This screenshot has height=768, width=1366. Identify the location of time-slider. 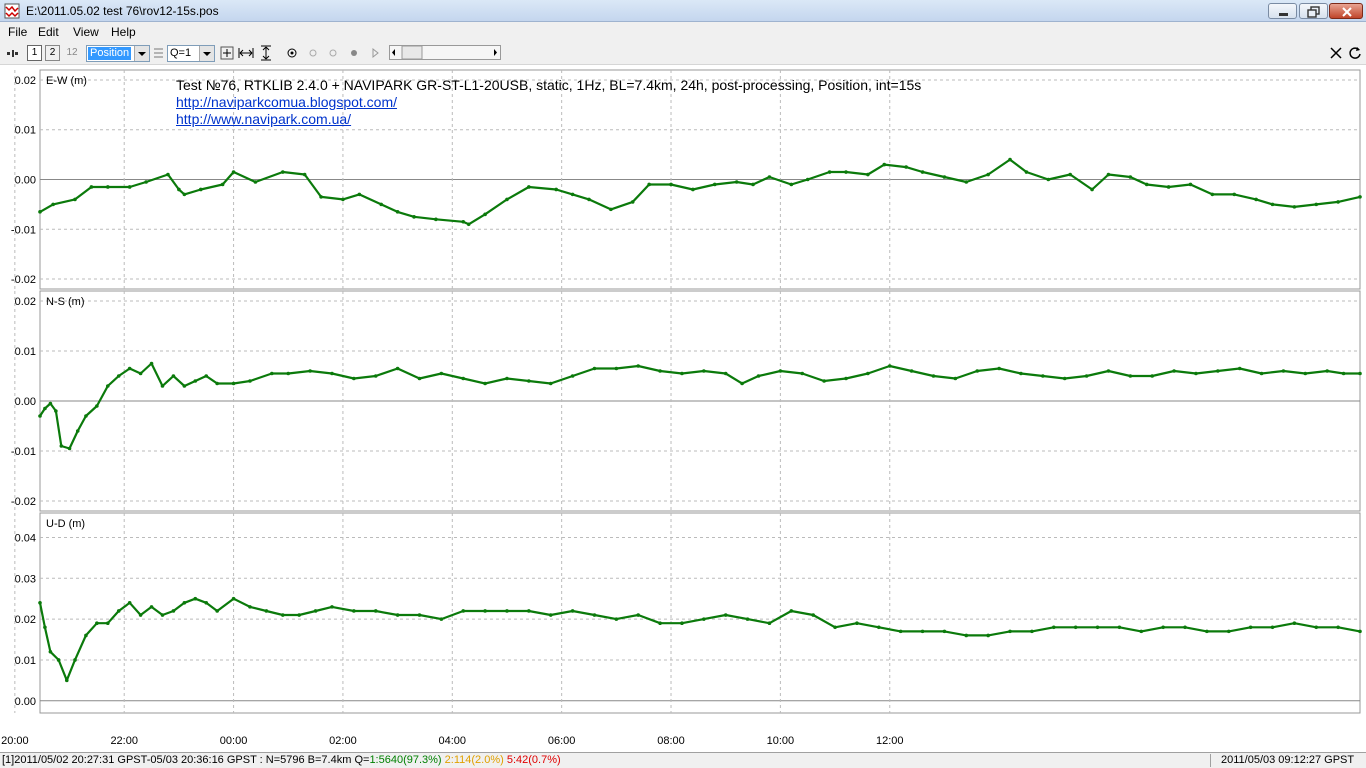
(445, 52).